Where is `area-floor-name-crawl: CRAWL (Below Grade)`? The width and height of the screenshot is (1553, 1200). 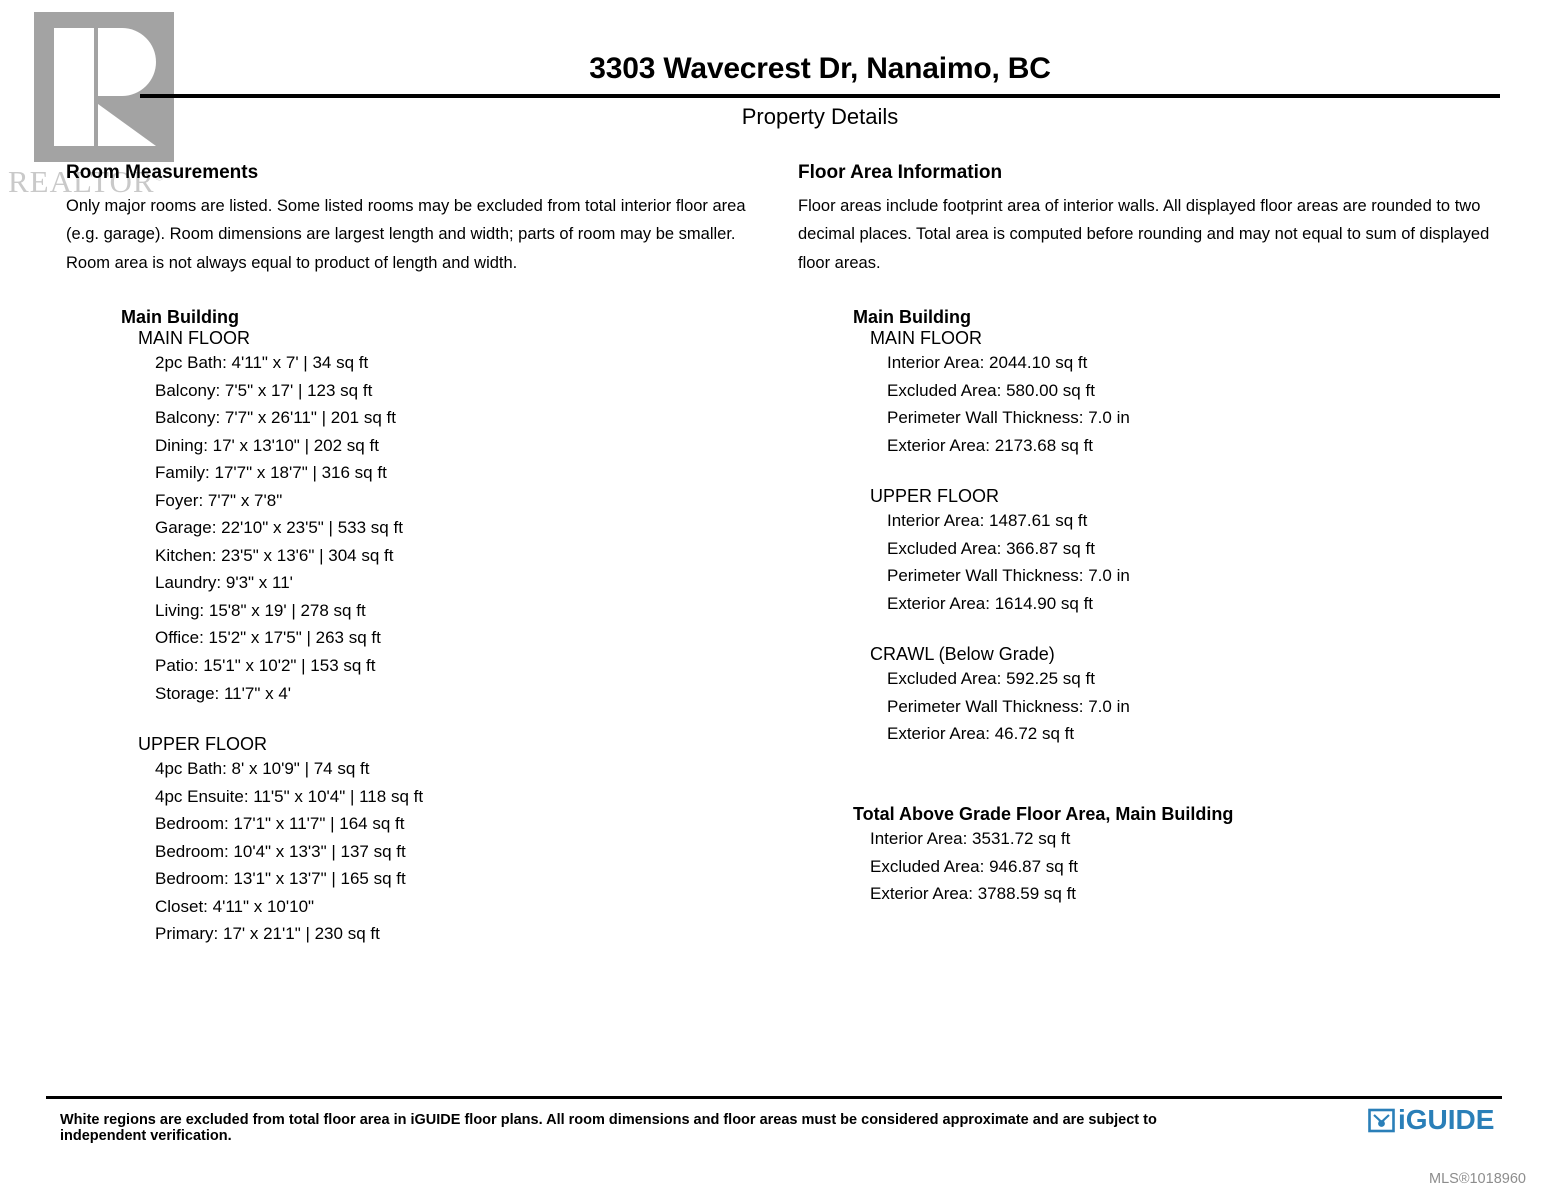 area-floor-name-crawl: CRAWL (Below Grade) is located at coordinates (962, 654).